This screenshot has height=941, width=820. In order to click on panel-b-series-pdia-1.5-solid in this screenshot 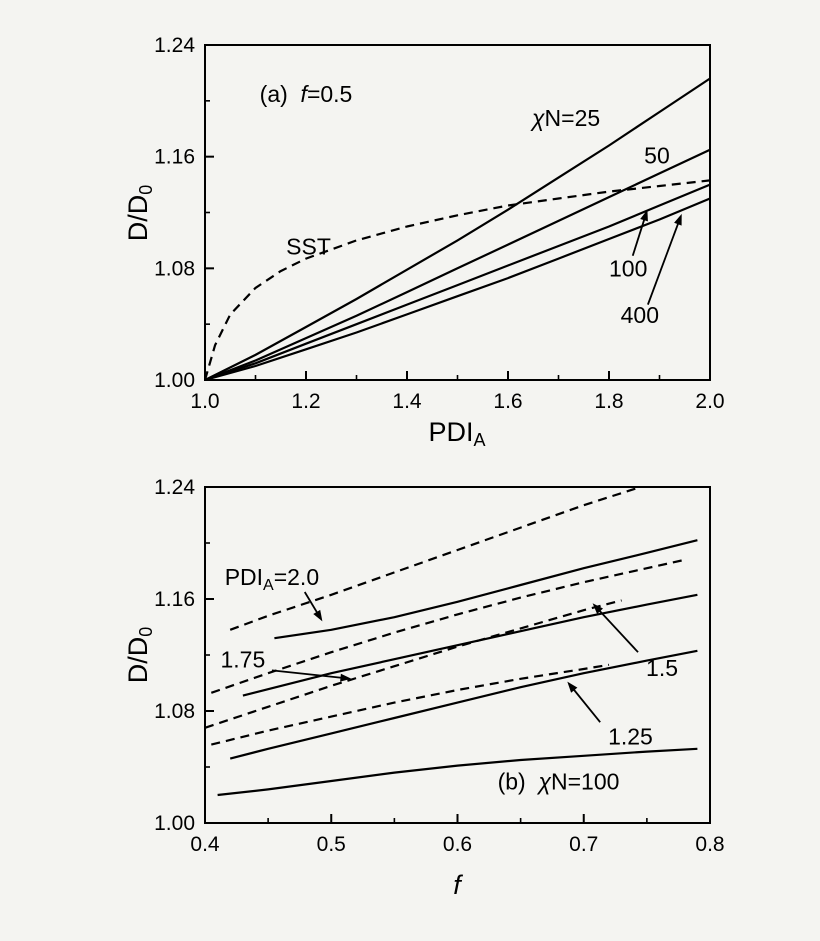, I will do `click(463, 704)`.